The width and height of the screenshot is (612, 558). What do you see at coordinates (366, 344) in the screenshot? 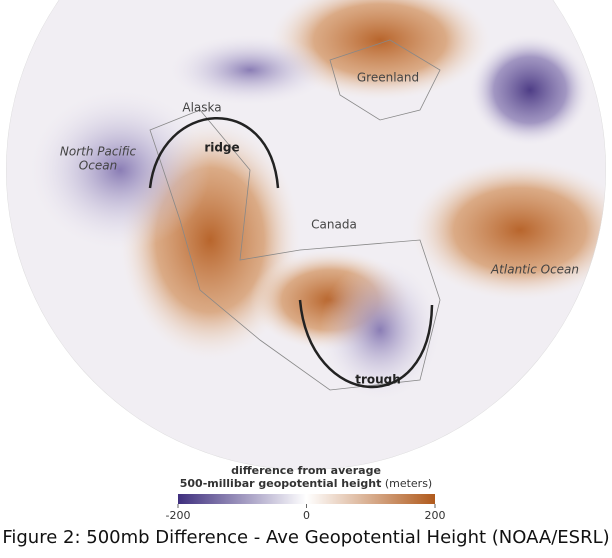
I see `trough-arc` at bounding box center [366, 344].